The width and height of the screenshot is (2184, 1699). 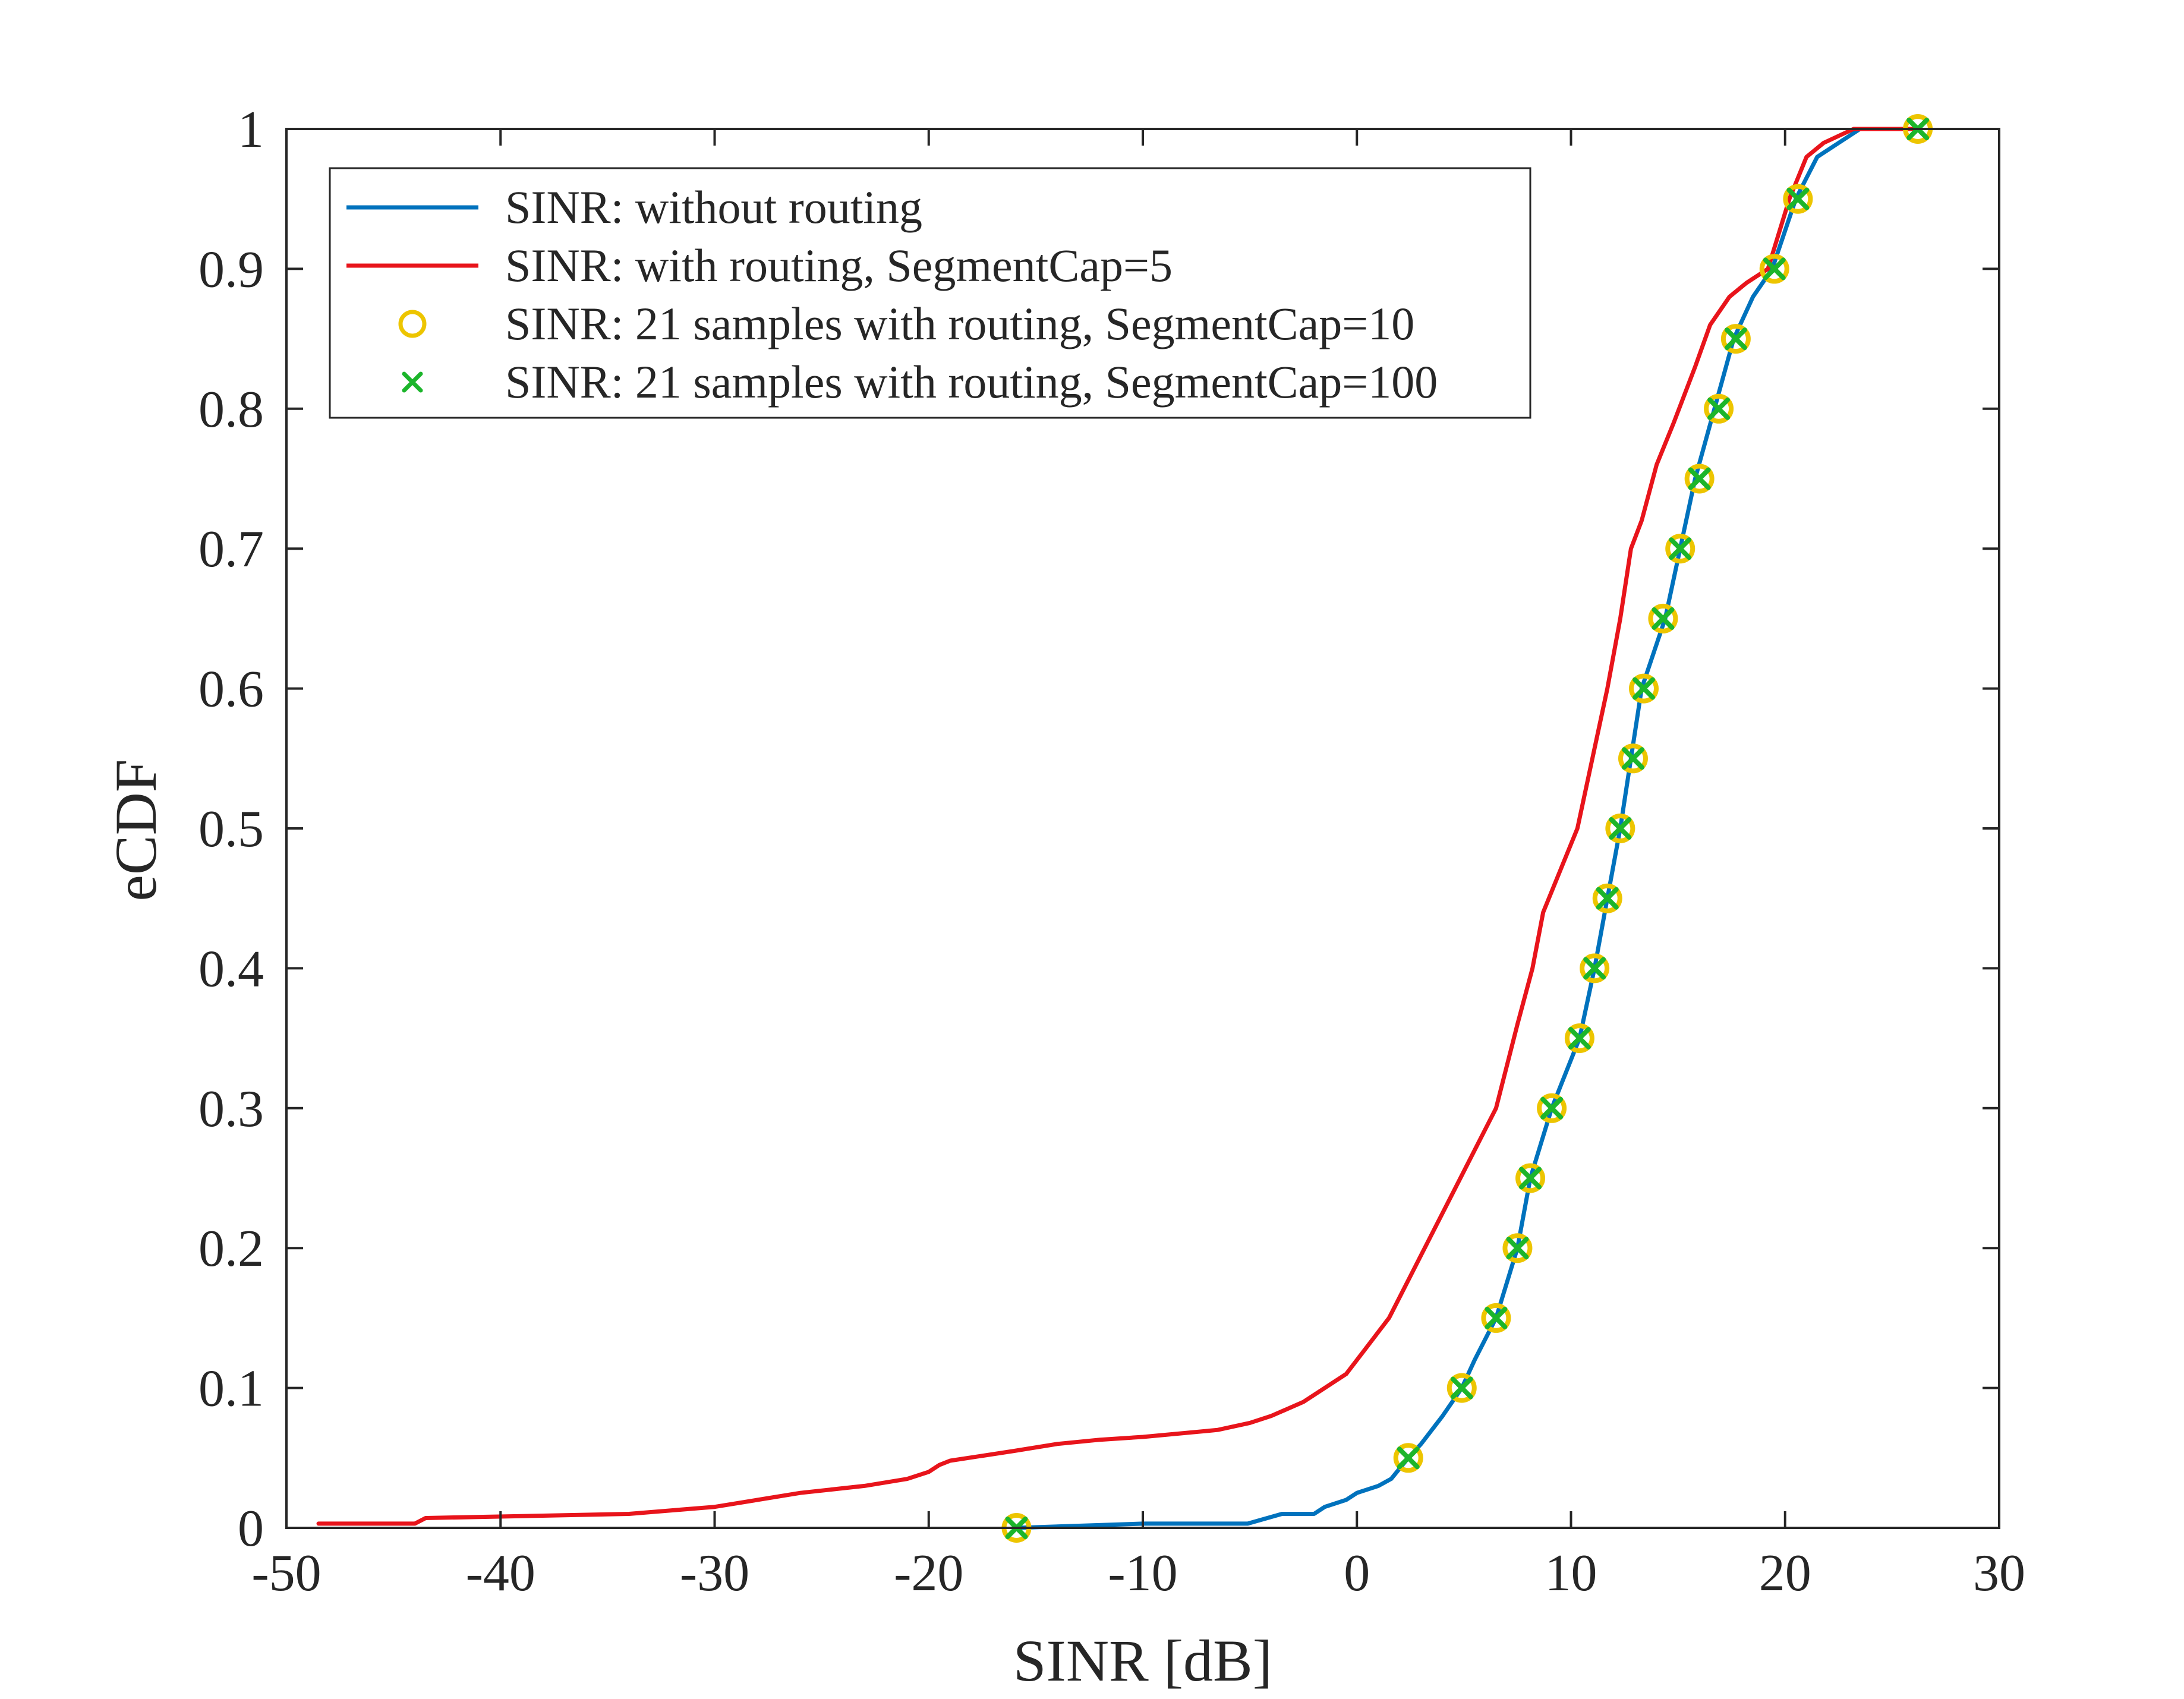 I want to click on y-tick-label: 0, so click(x=251, y=1529).